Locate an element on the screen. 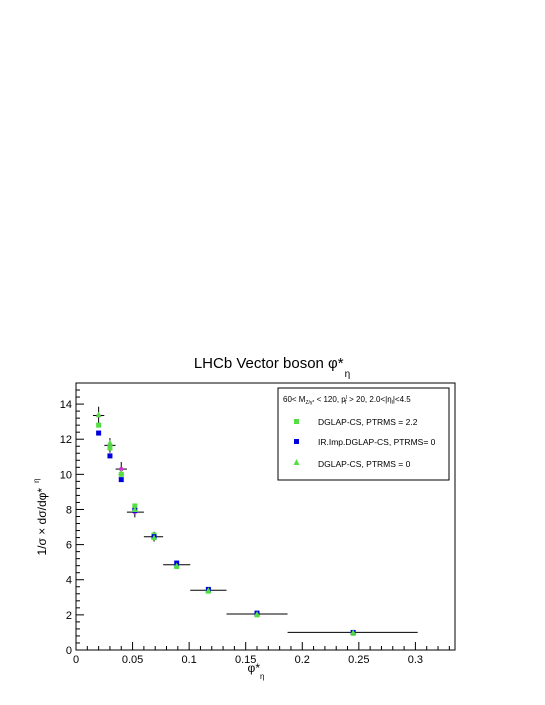 The image size is (545, 705). legend-label-ir-imp: IR.Imp.DGLAP-CS, PTRMS= 0 is located at coordinates (377, 442).